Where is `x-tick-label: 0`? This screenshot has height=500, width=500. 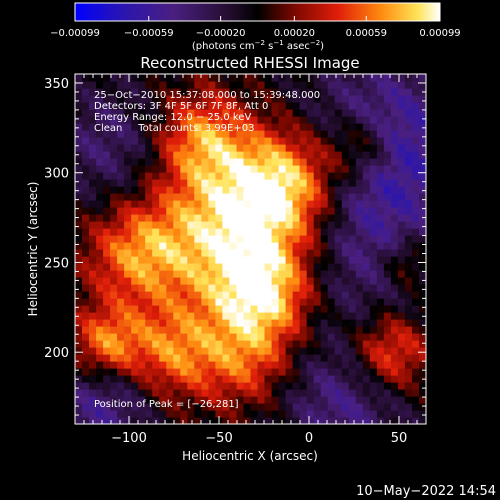 x-tick-label: 0 is located at coordinates (309, 438).